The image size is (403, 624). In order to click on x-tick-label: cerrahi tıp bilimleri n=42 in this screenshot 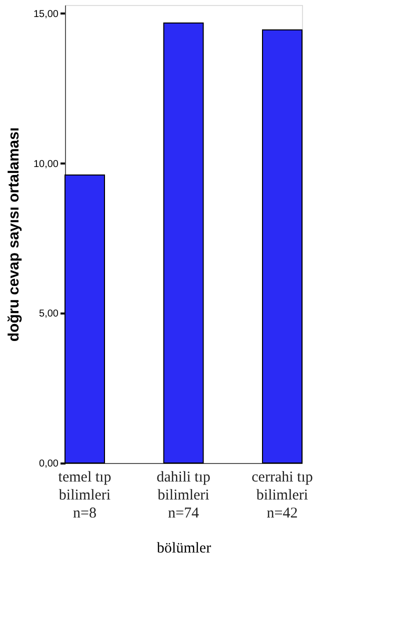, I will do `click(282, 496)`.